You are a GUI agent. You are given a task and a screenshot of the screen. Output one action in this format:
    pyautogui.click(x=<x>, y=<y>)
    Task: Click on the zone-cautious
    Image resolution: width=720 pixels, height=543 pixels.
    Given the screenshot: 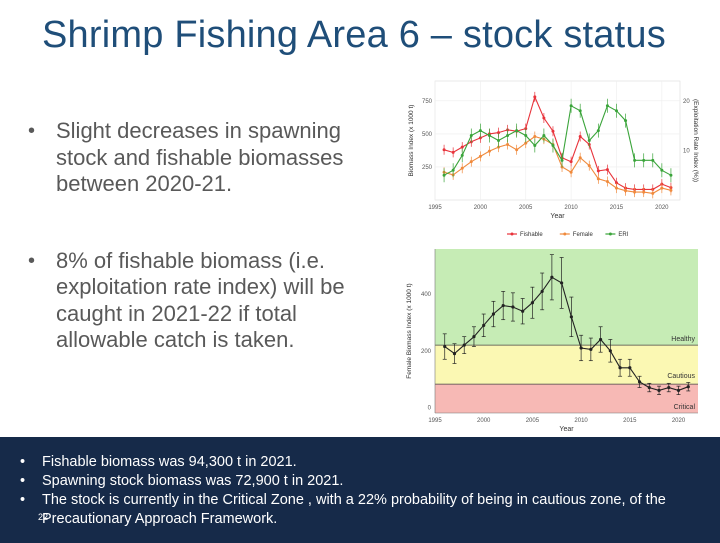 What is the action you would take?
    pyautogui.click(x=566, y=365)
    